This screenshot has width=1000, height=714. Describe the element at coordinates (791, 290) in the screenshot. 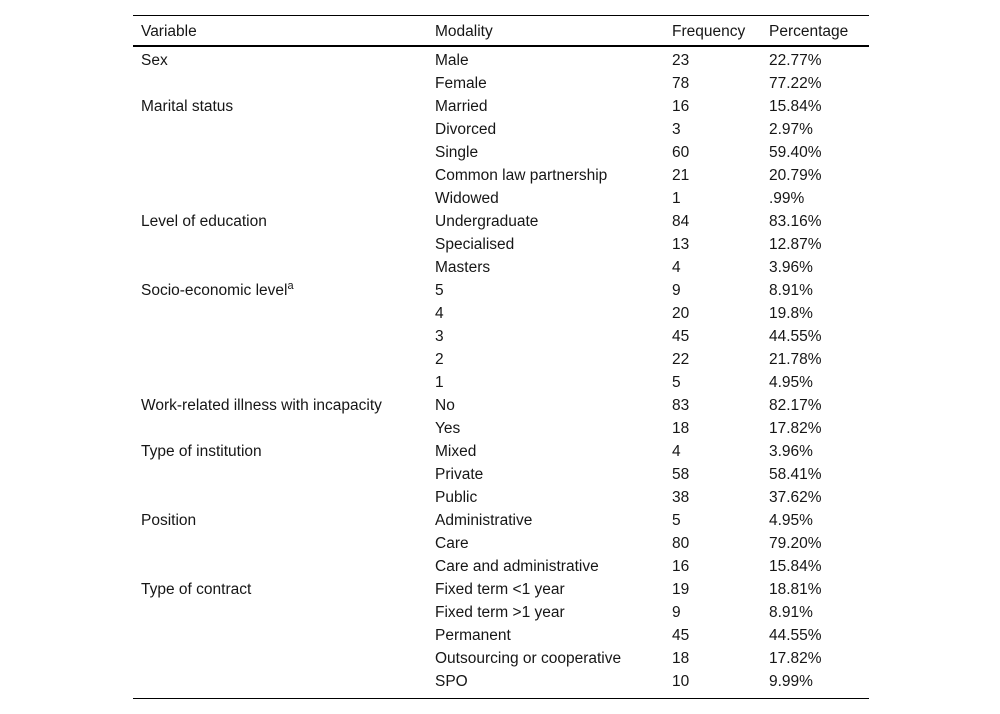

I see `cell-percentage: 8.91%` at that location.